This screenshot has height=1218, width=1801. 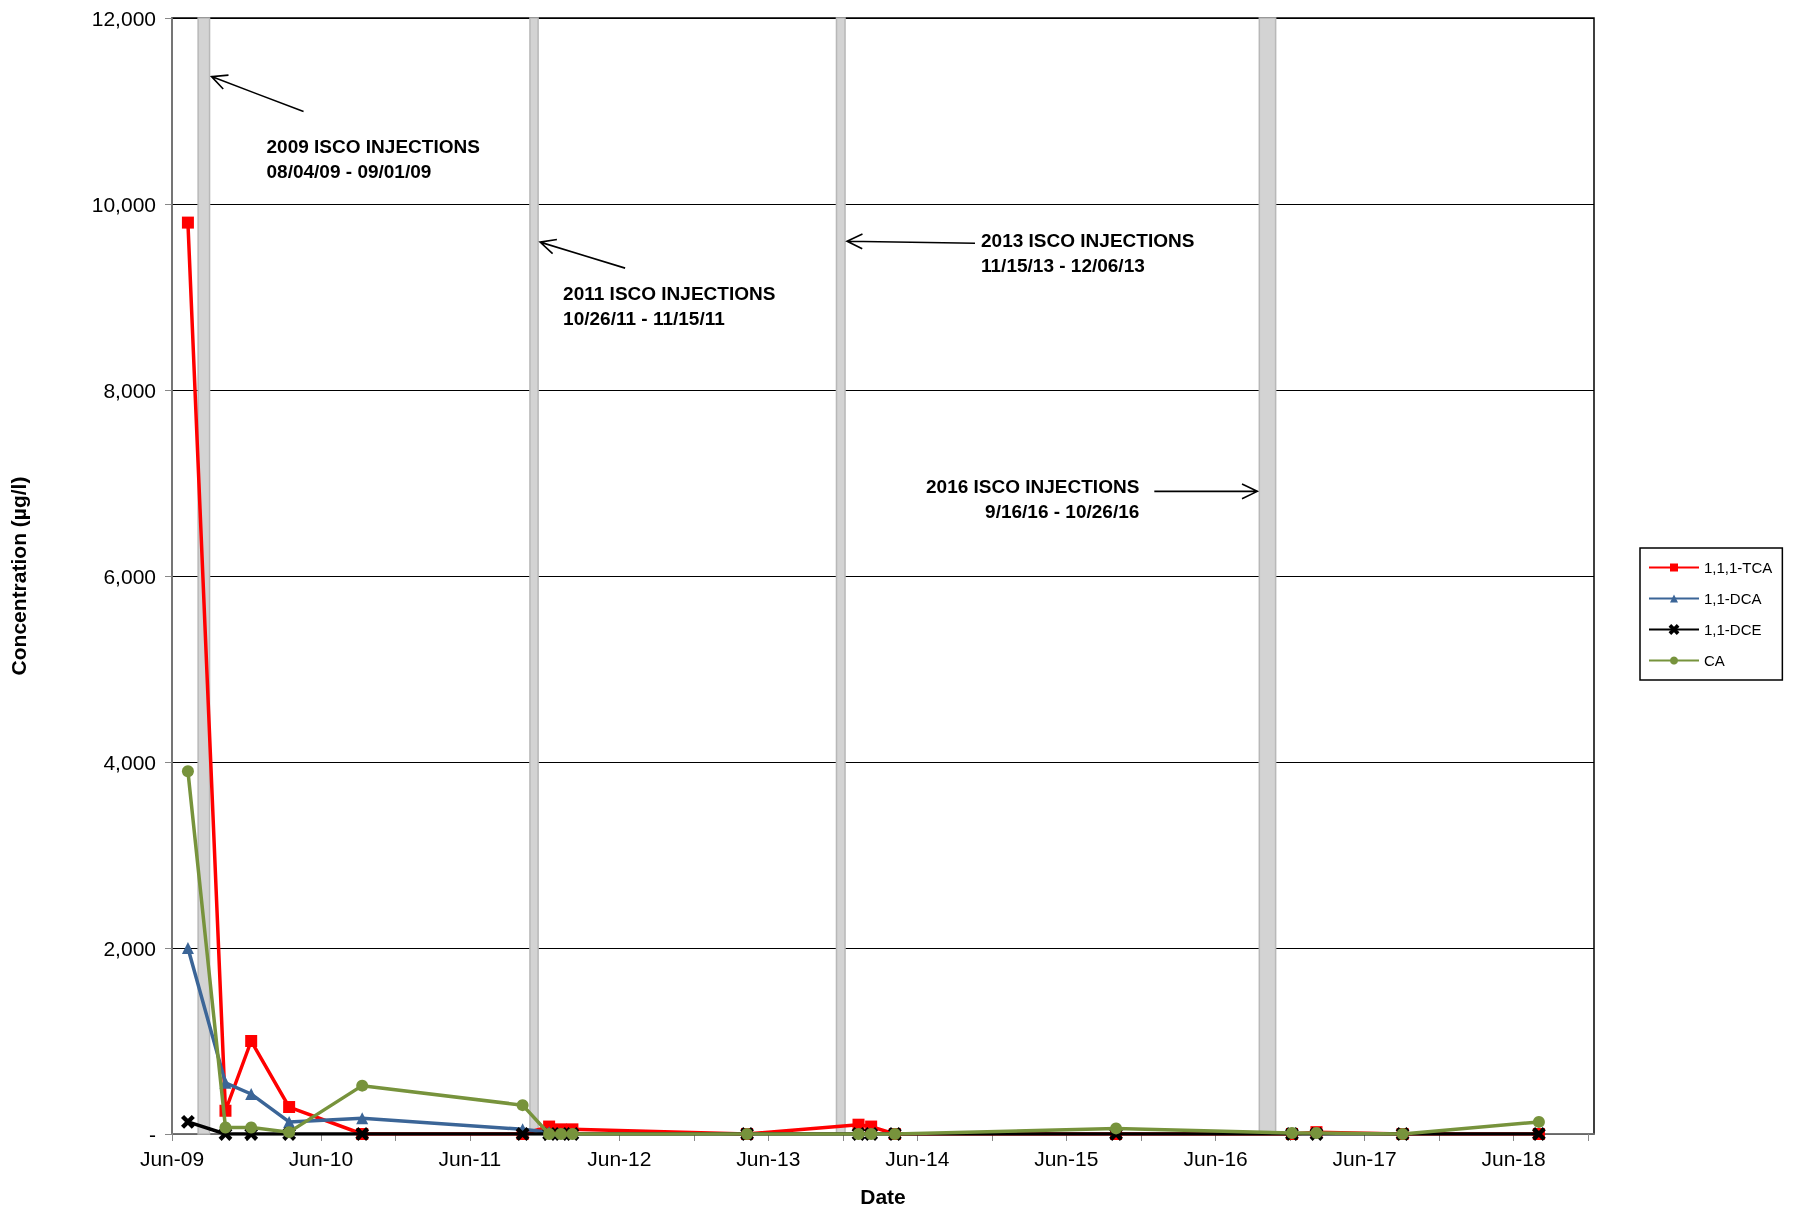 What do you see at coordinates (373, 158) in the screenshot?
I see `annotation: 2009 ISCO INJECTIONS 08/04/09 - 09/01/09` at bounding box center [373, 158].